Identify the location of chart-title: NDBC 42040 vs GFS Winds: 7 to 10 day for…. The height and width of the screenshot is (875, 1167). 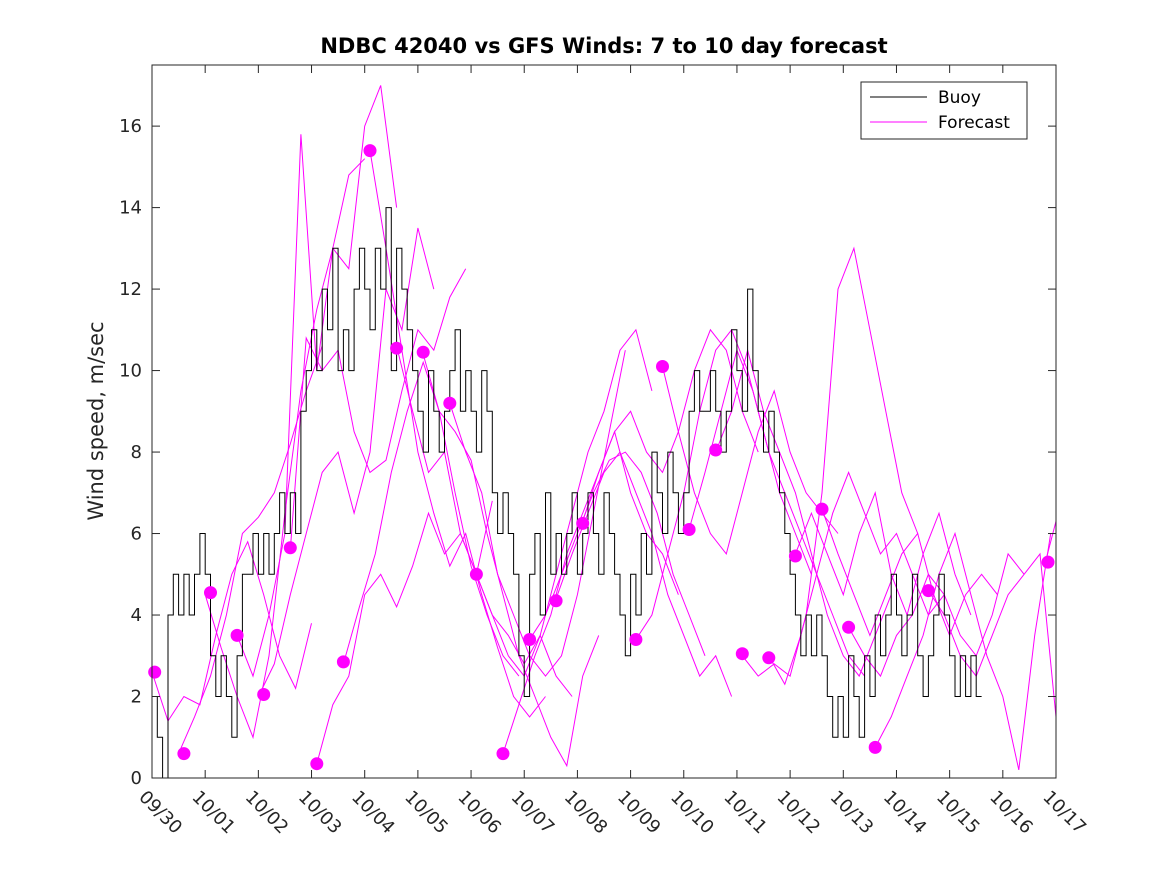
(603, 46).